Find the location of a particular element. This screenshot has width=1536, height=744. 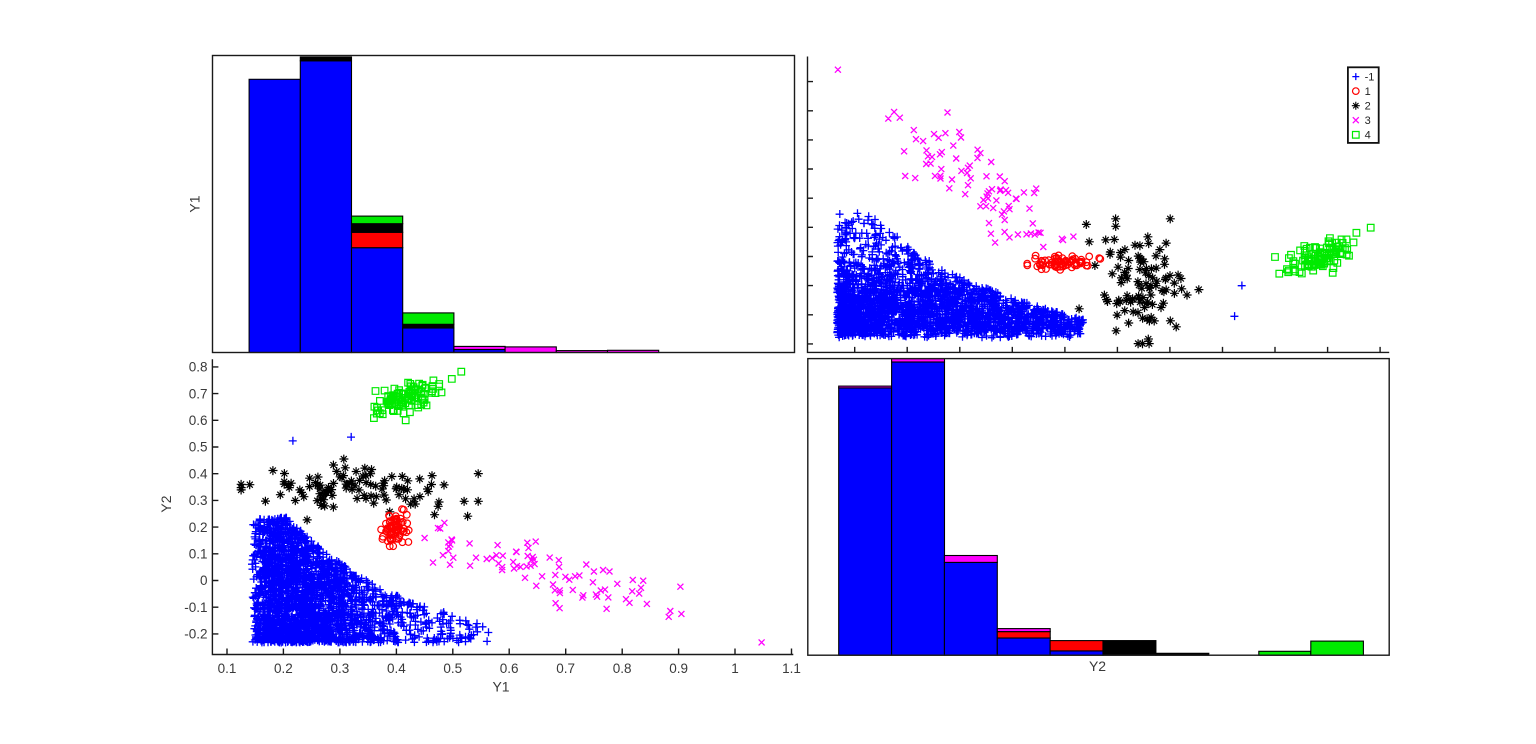

svg-text: -0.2 is located at coordinates (195, 634).